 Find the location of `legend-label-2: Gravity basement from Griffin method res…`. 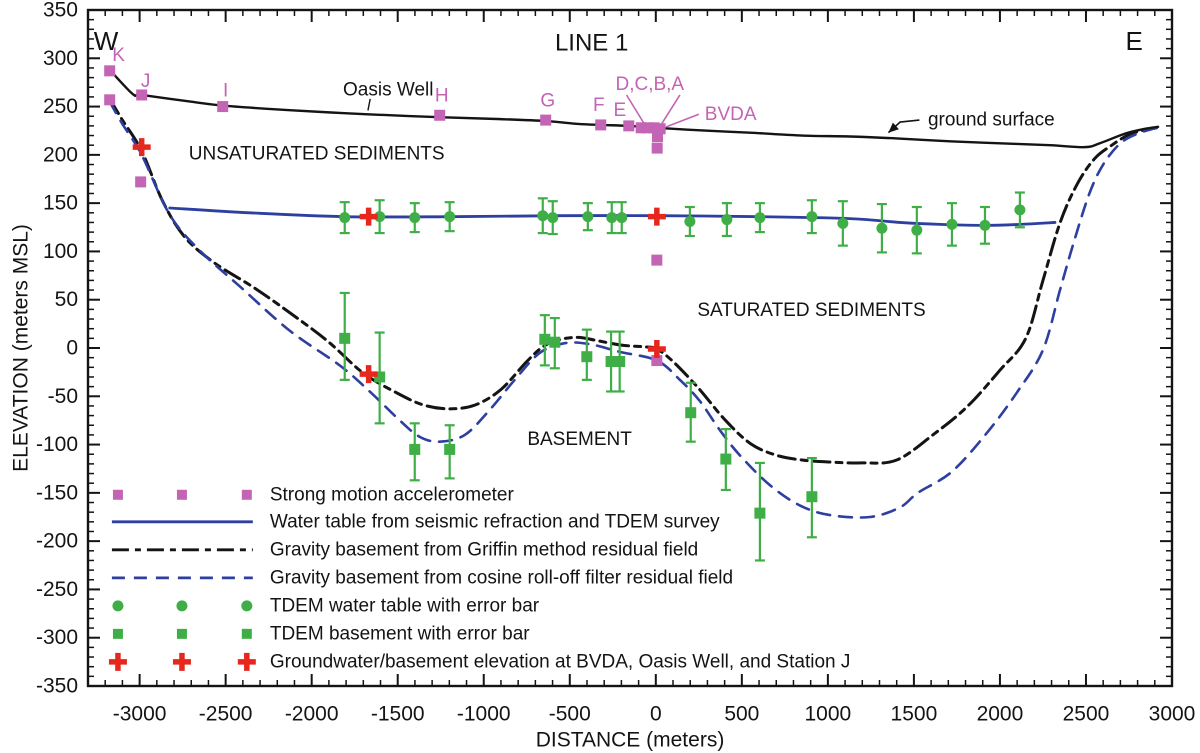

legend-label-2: Gravity basement from Griffin method res… is located at coordinates (484, 549).